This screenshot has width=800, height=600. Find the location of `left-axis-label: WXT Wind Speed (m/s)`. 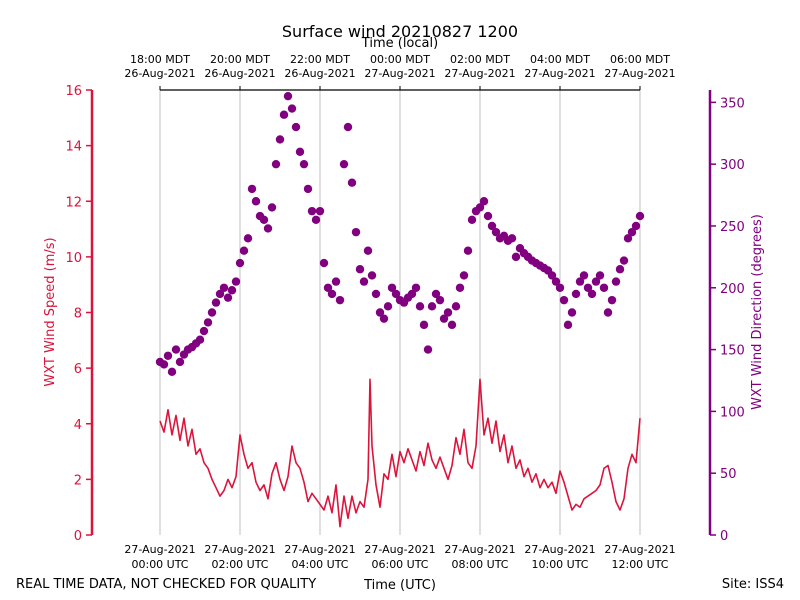

left-axis-label: WXT Wind Speed (m/s) is located at coordinates (50, 311).